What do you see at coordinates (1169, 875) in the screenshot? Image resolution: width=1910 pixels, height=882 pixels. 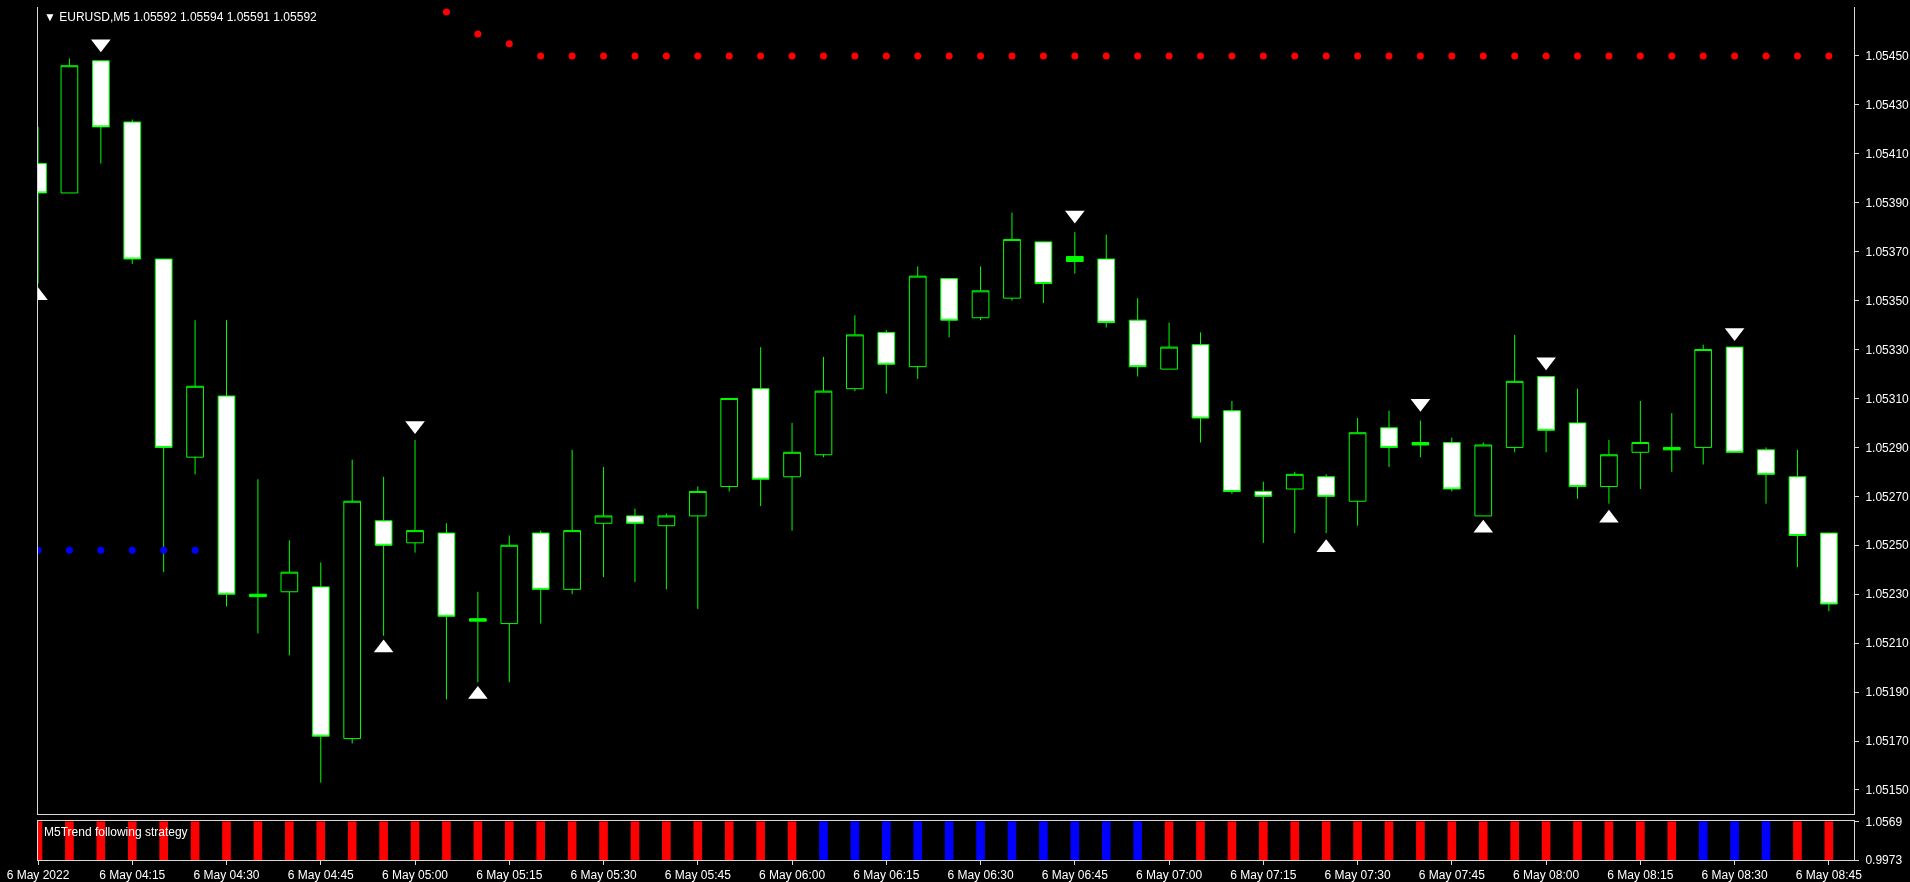 I see `x-tick-label: 6 May 07:00` at bounding box center [1169, 875].